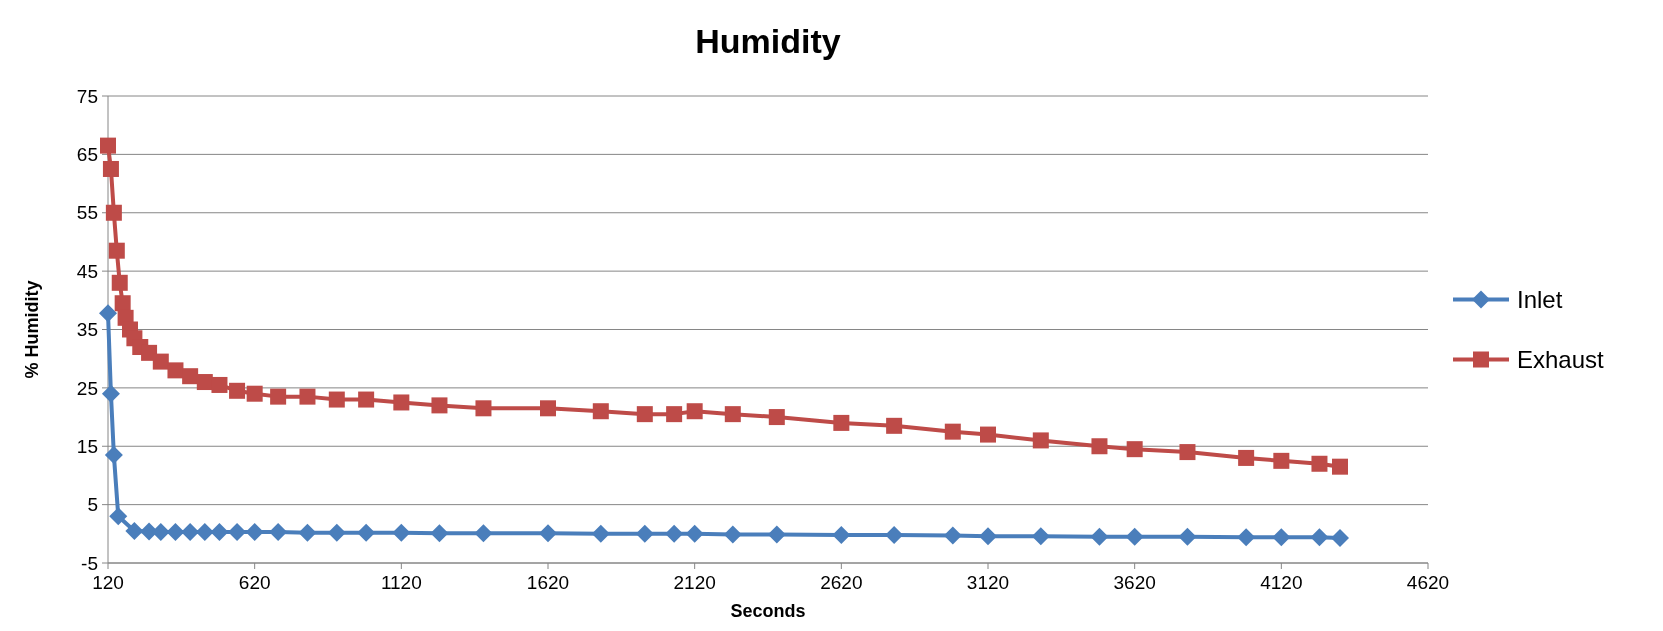 Image resolution: width=1663 pixels, height=631 pixels. Describe the element at coordinates (108, 582) in the screenshot. I see `x-tick-label: 120` at that location.